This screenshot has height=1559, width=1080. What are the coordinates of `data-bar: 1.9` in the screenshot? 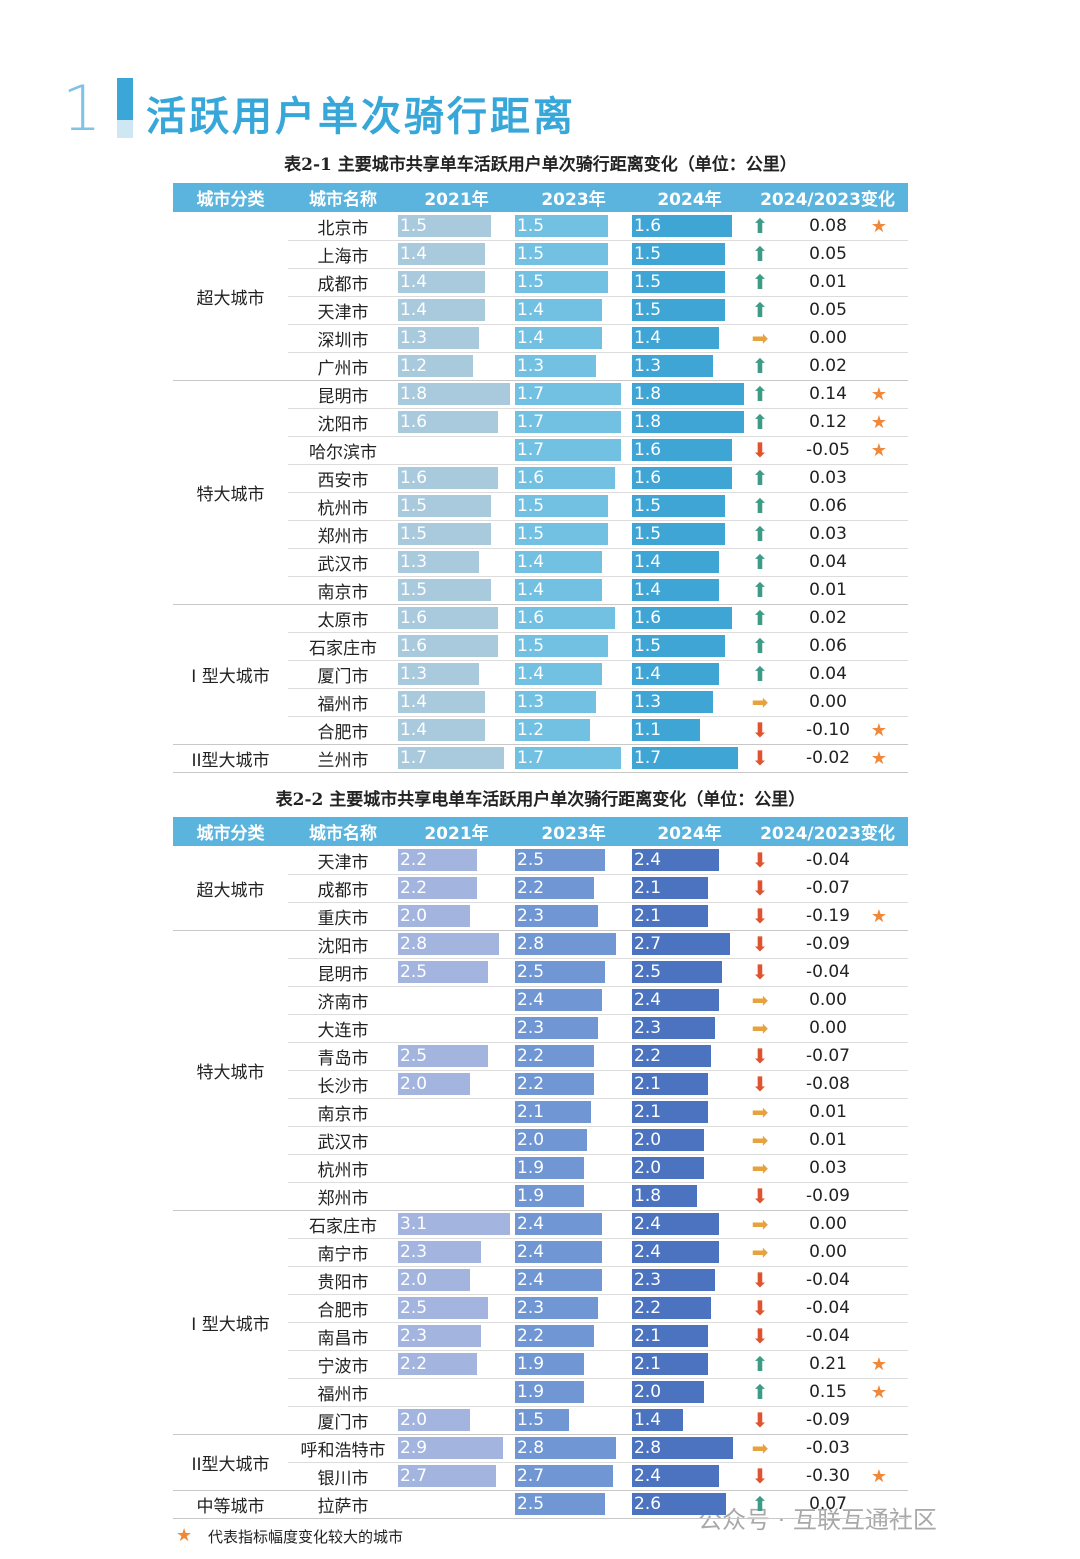 It's located at (549, 1168).